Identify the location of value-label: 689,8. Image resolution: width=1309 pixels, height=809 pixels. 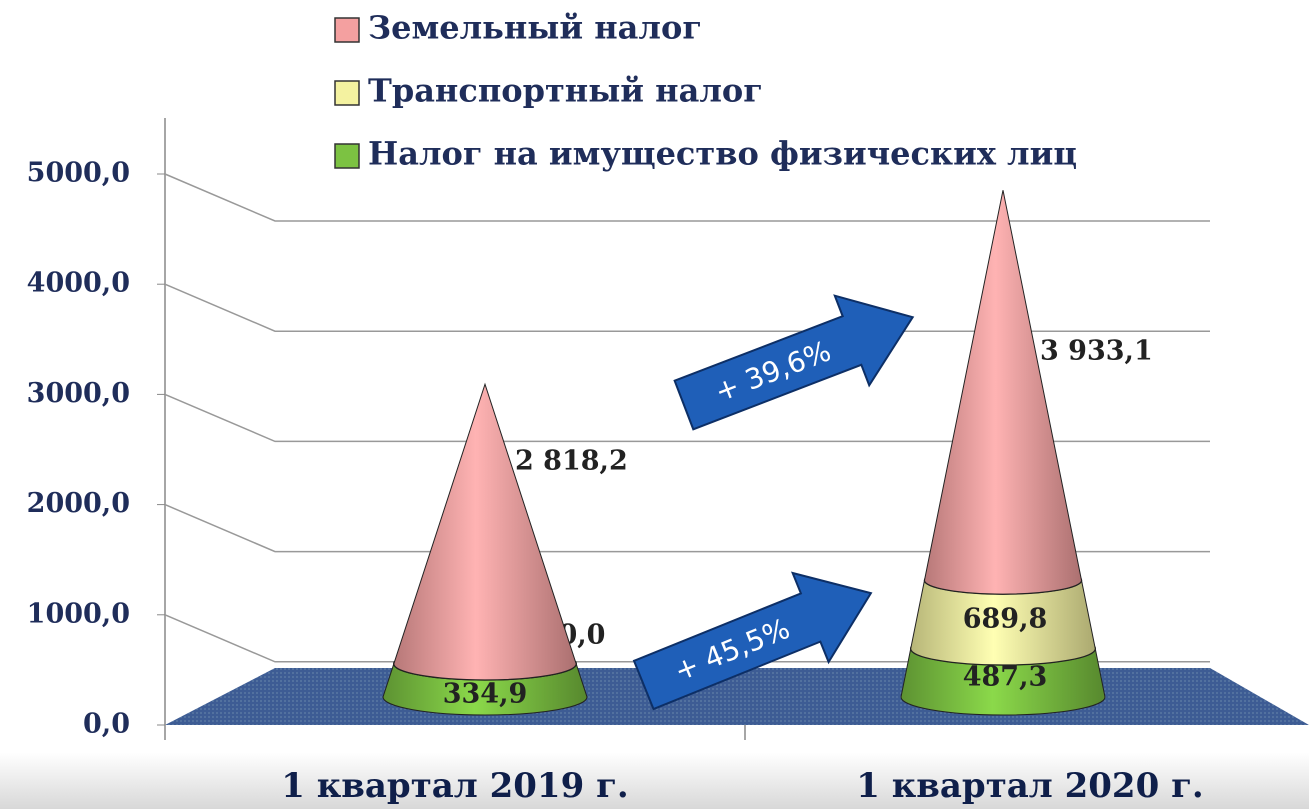
(1005, 619).